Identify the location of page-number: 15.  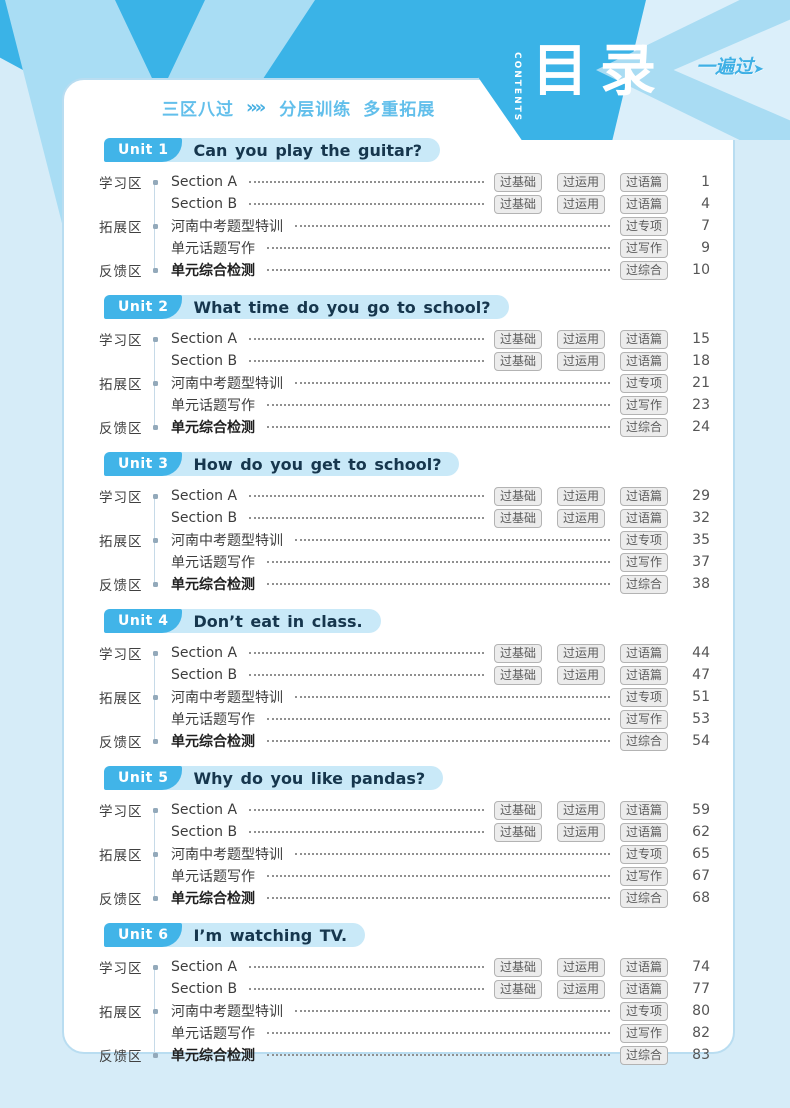
(701, 339).